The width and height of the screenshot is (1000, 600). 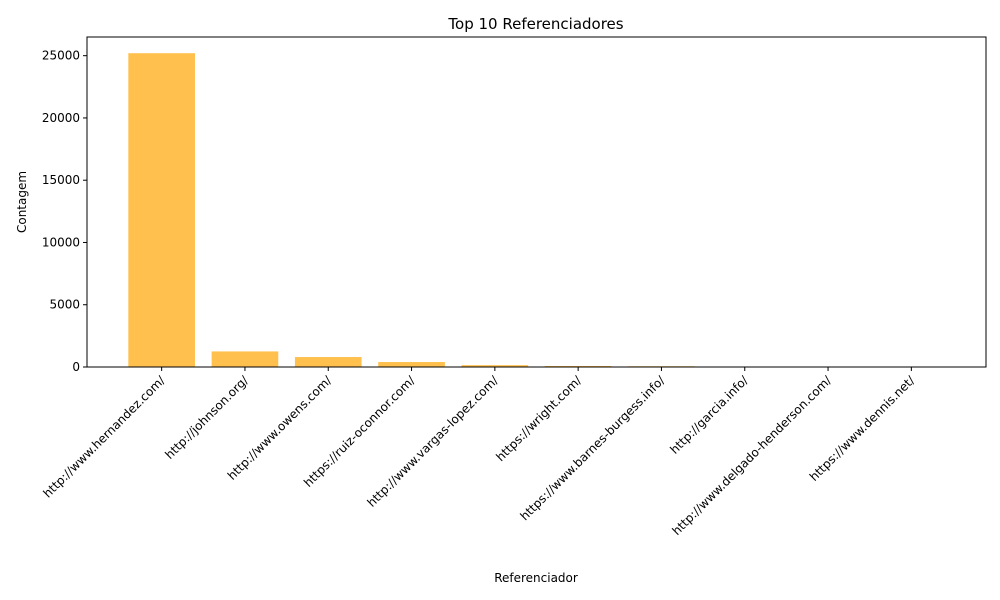 I want to click on y-tick-label-1: 5000, so click(x=64, y=305).